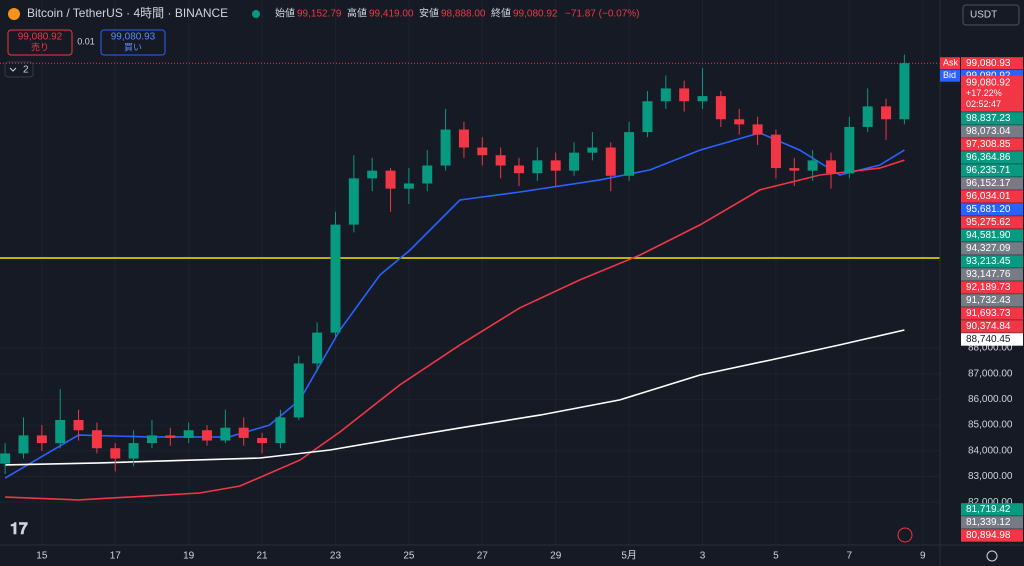 The height and width of the screenshot is (566, 1024). Describe the element at coordinates (988, 118) in the screenshot. I see `price-label-text: 98,837.23` at that location.